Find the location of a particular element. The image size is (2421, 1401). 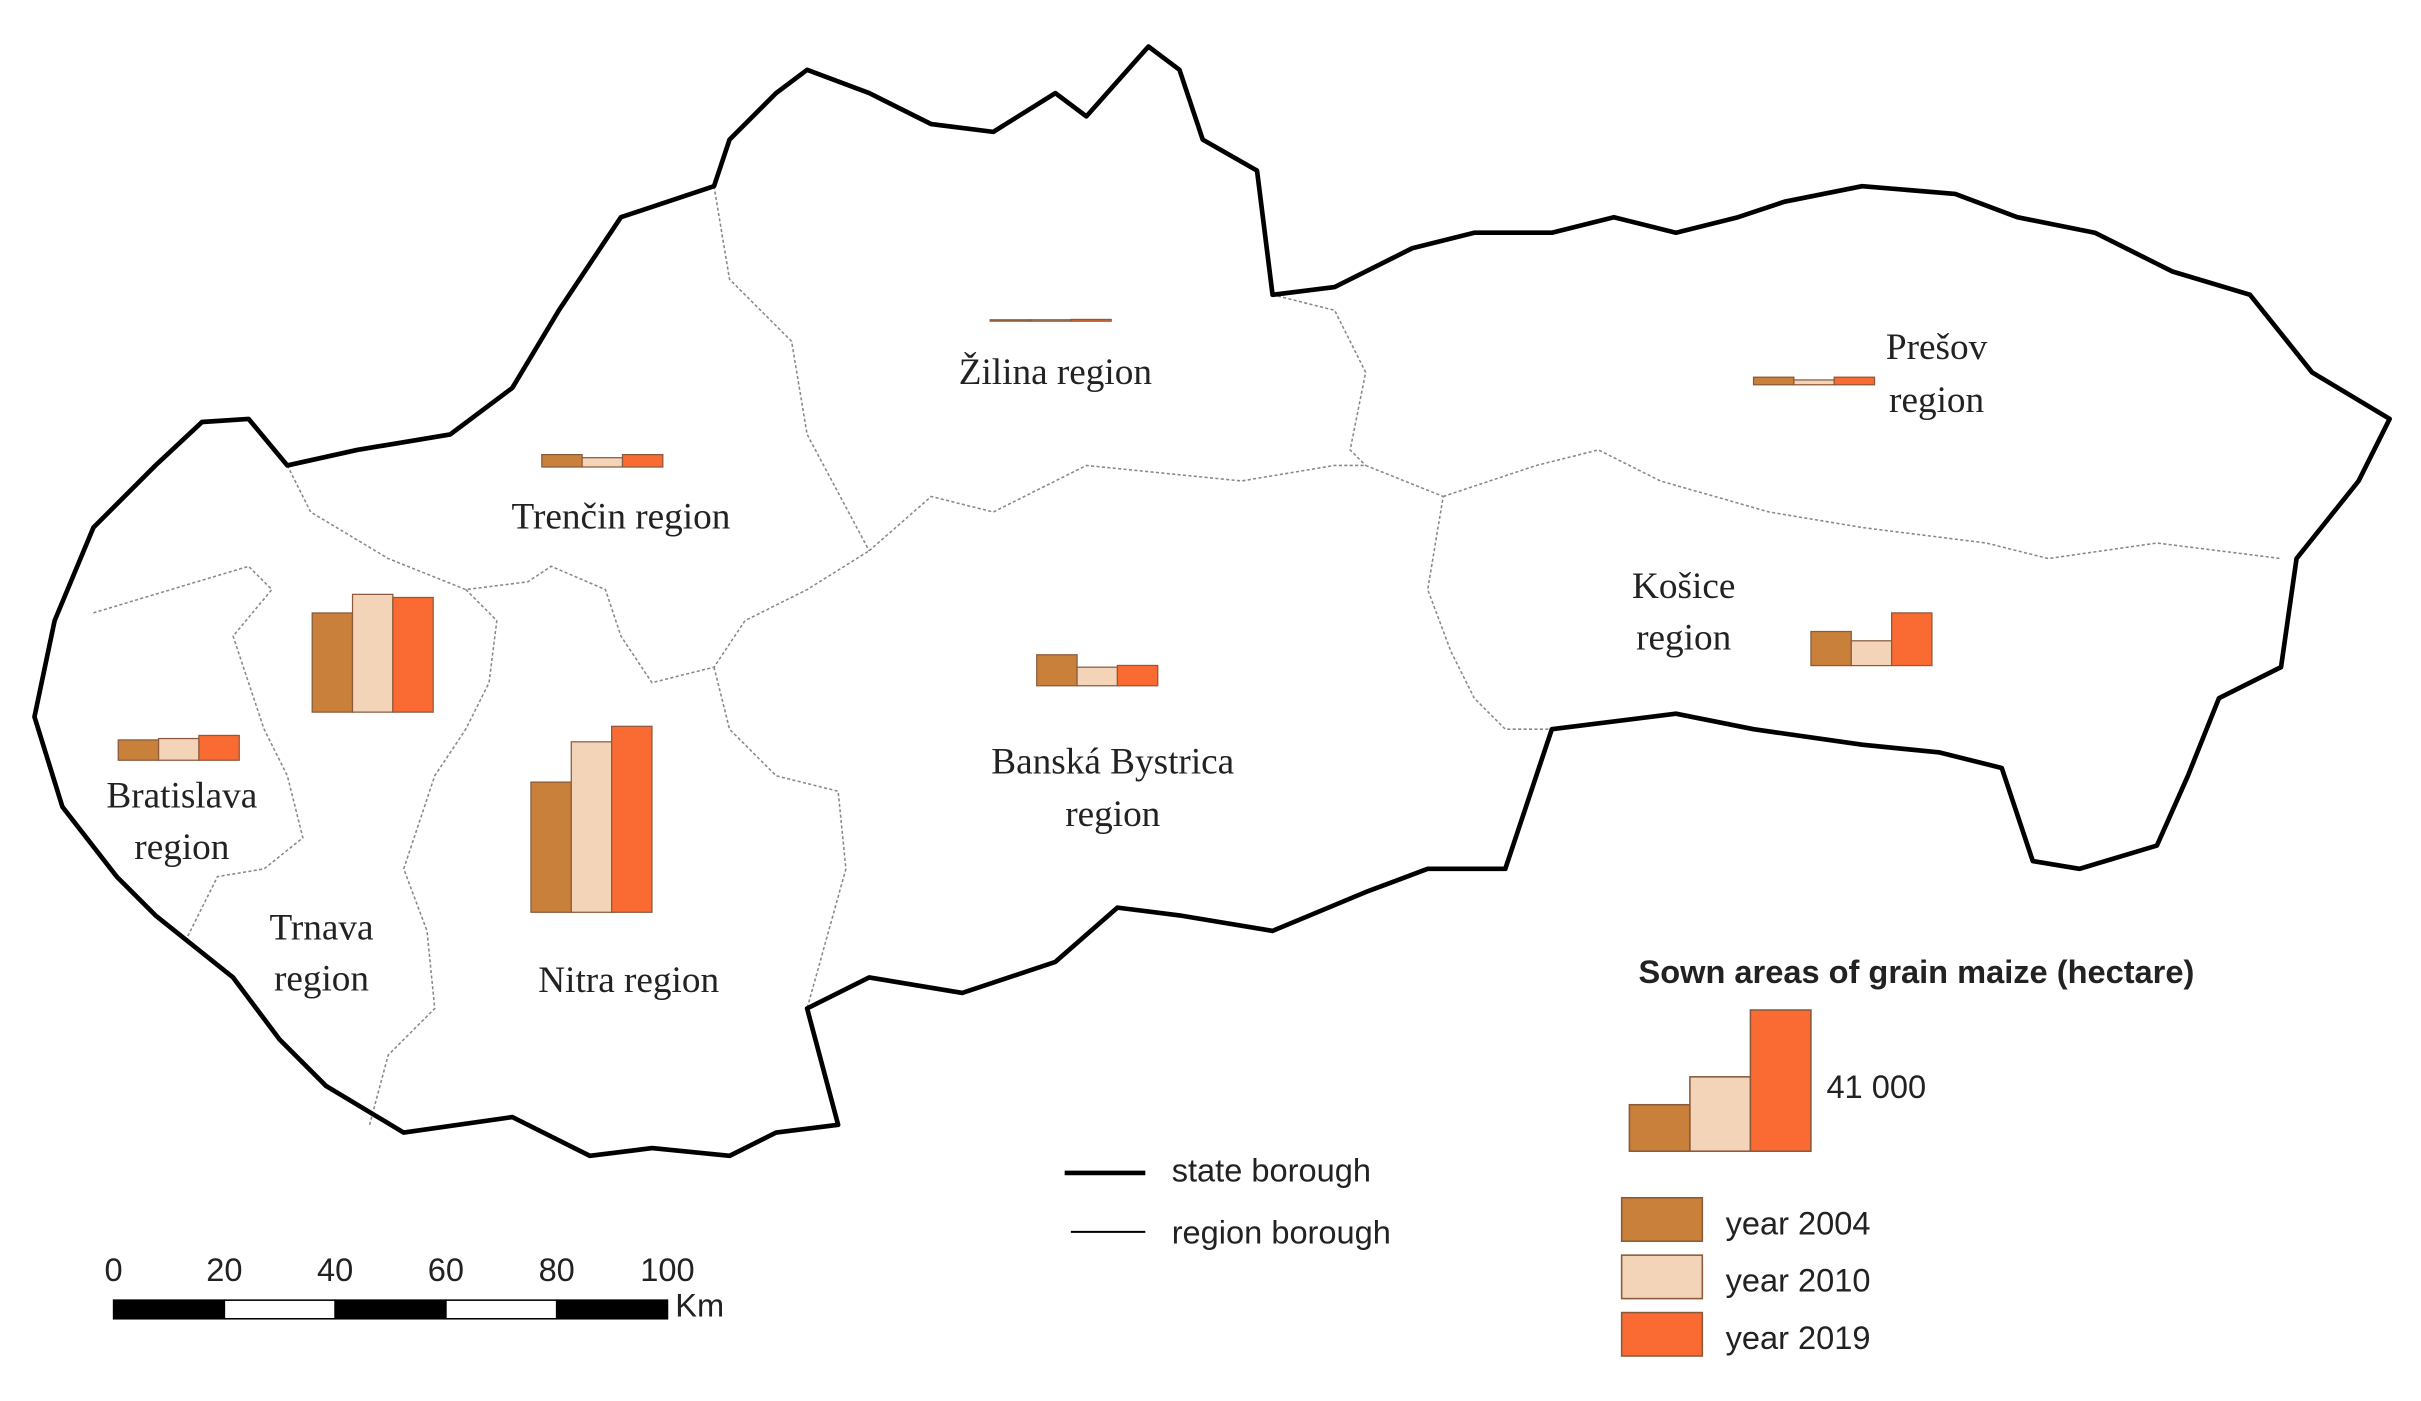

scale-tick-label: 40 is located at coordinates (335, 1270).